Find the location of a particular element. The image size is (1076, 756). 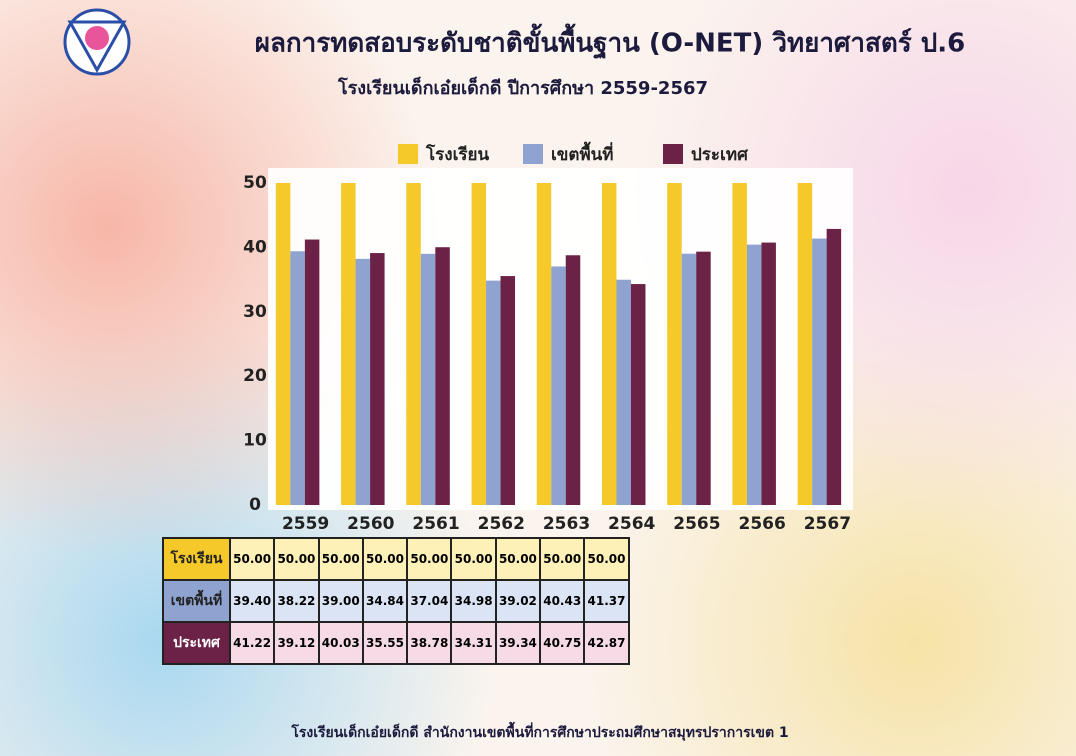

y-tick-label: 10 is located at coordinates (255, 441).